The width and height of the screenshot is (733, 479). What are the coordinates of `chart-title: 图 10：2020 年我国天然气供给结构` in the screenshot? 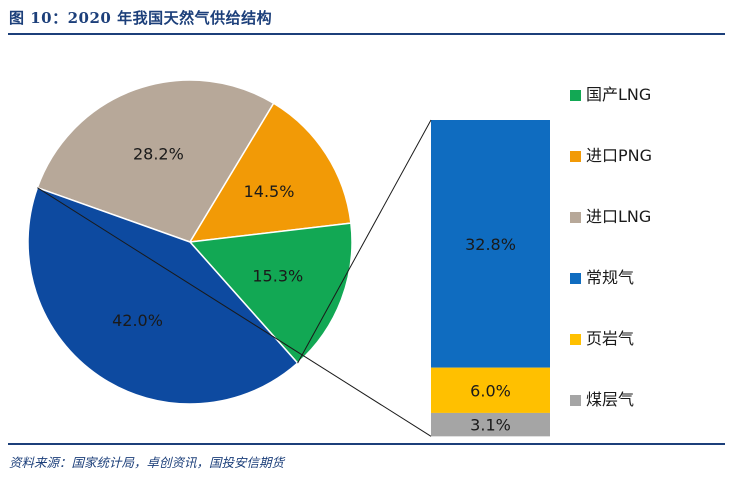 It's located at (141, 18).